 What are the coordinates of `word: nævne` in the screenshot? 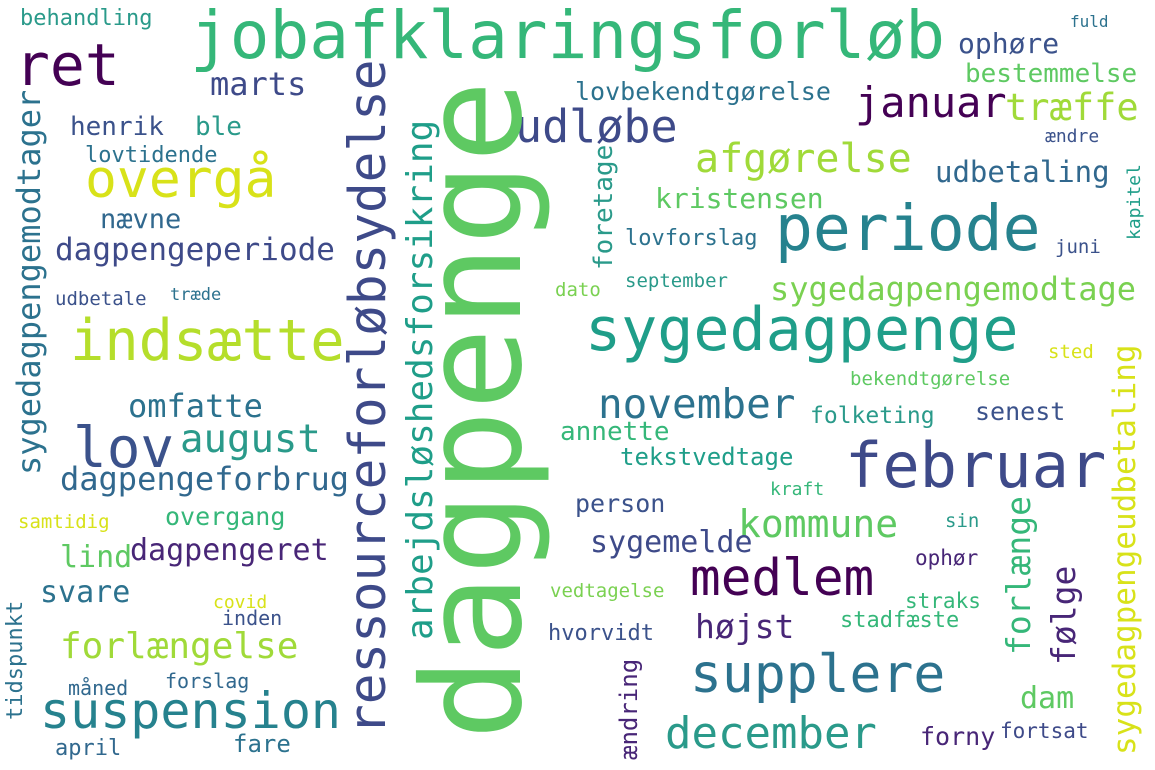 It's located at (140, 219).